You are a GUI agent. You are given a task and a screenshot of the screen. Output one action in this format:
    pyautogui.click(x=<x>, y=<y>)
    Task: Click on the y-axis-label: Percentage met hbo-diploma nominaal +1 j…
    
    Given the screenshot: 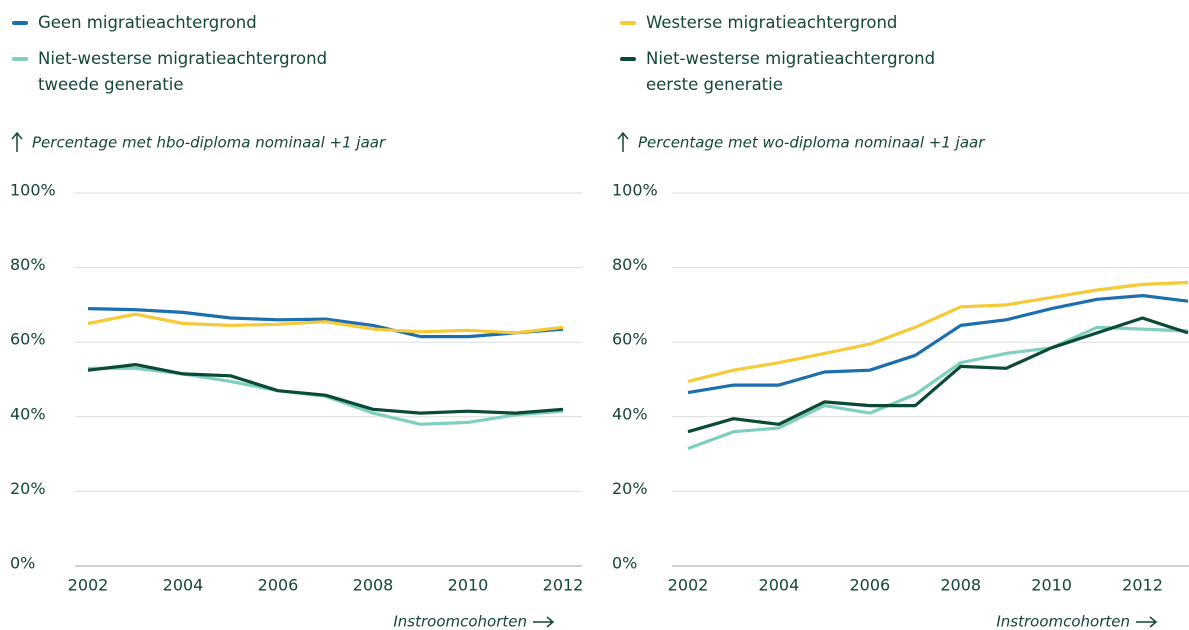 What is the action you would take?
    pyautogui.click(x=209, y=143)
    